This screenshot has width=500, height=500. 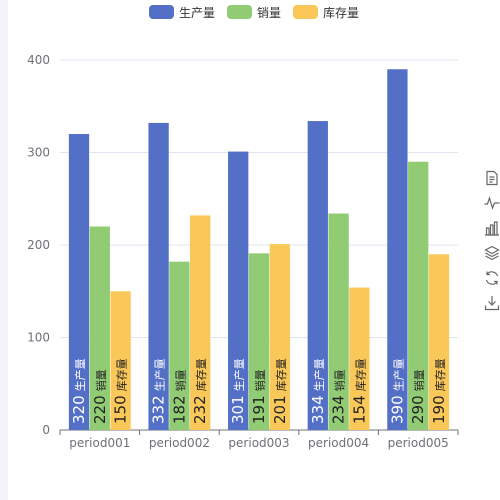 I want to click on legend-label-inventory: 库存量, so click(x=341, y=12).